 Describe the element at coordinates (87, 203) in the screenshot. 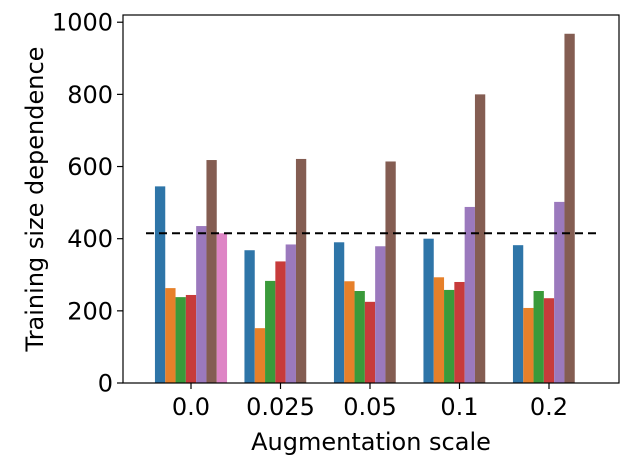

I see `y-axis-ticks: 0 200 400 600 800 1000` at that location.